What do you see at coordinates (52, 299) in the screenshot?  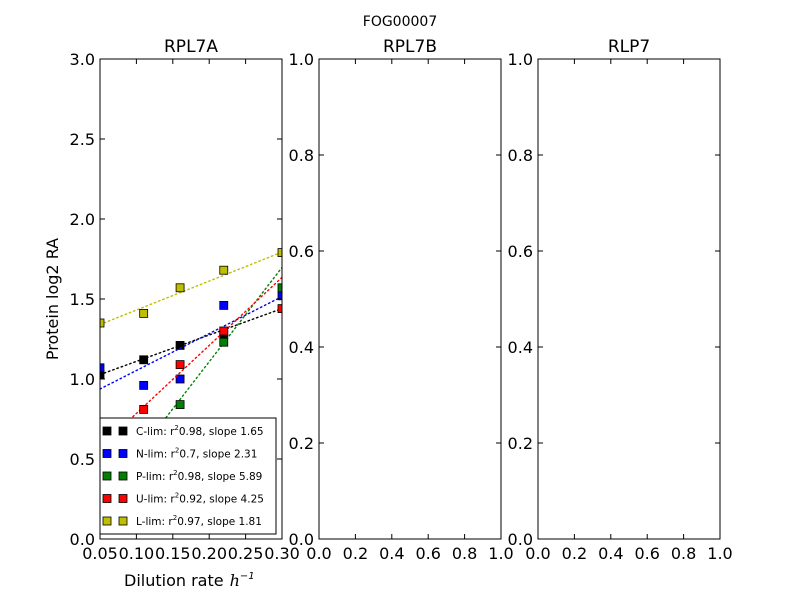 I see `y-axis-label: Protein log2 RA` at bounding box center [52, 299].